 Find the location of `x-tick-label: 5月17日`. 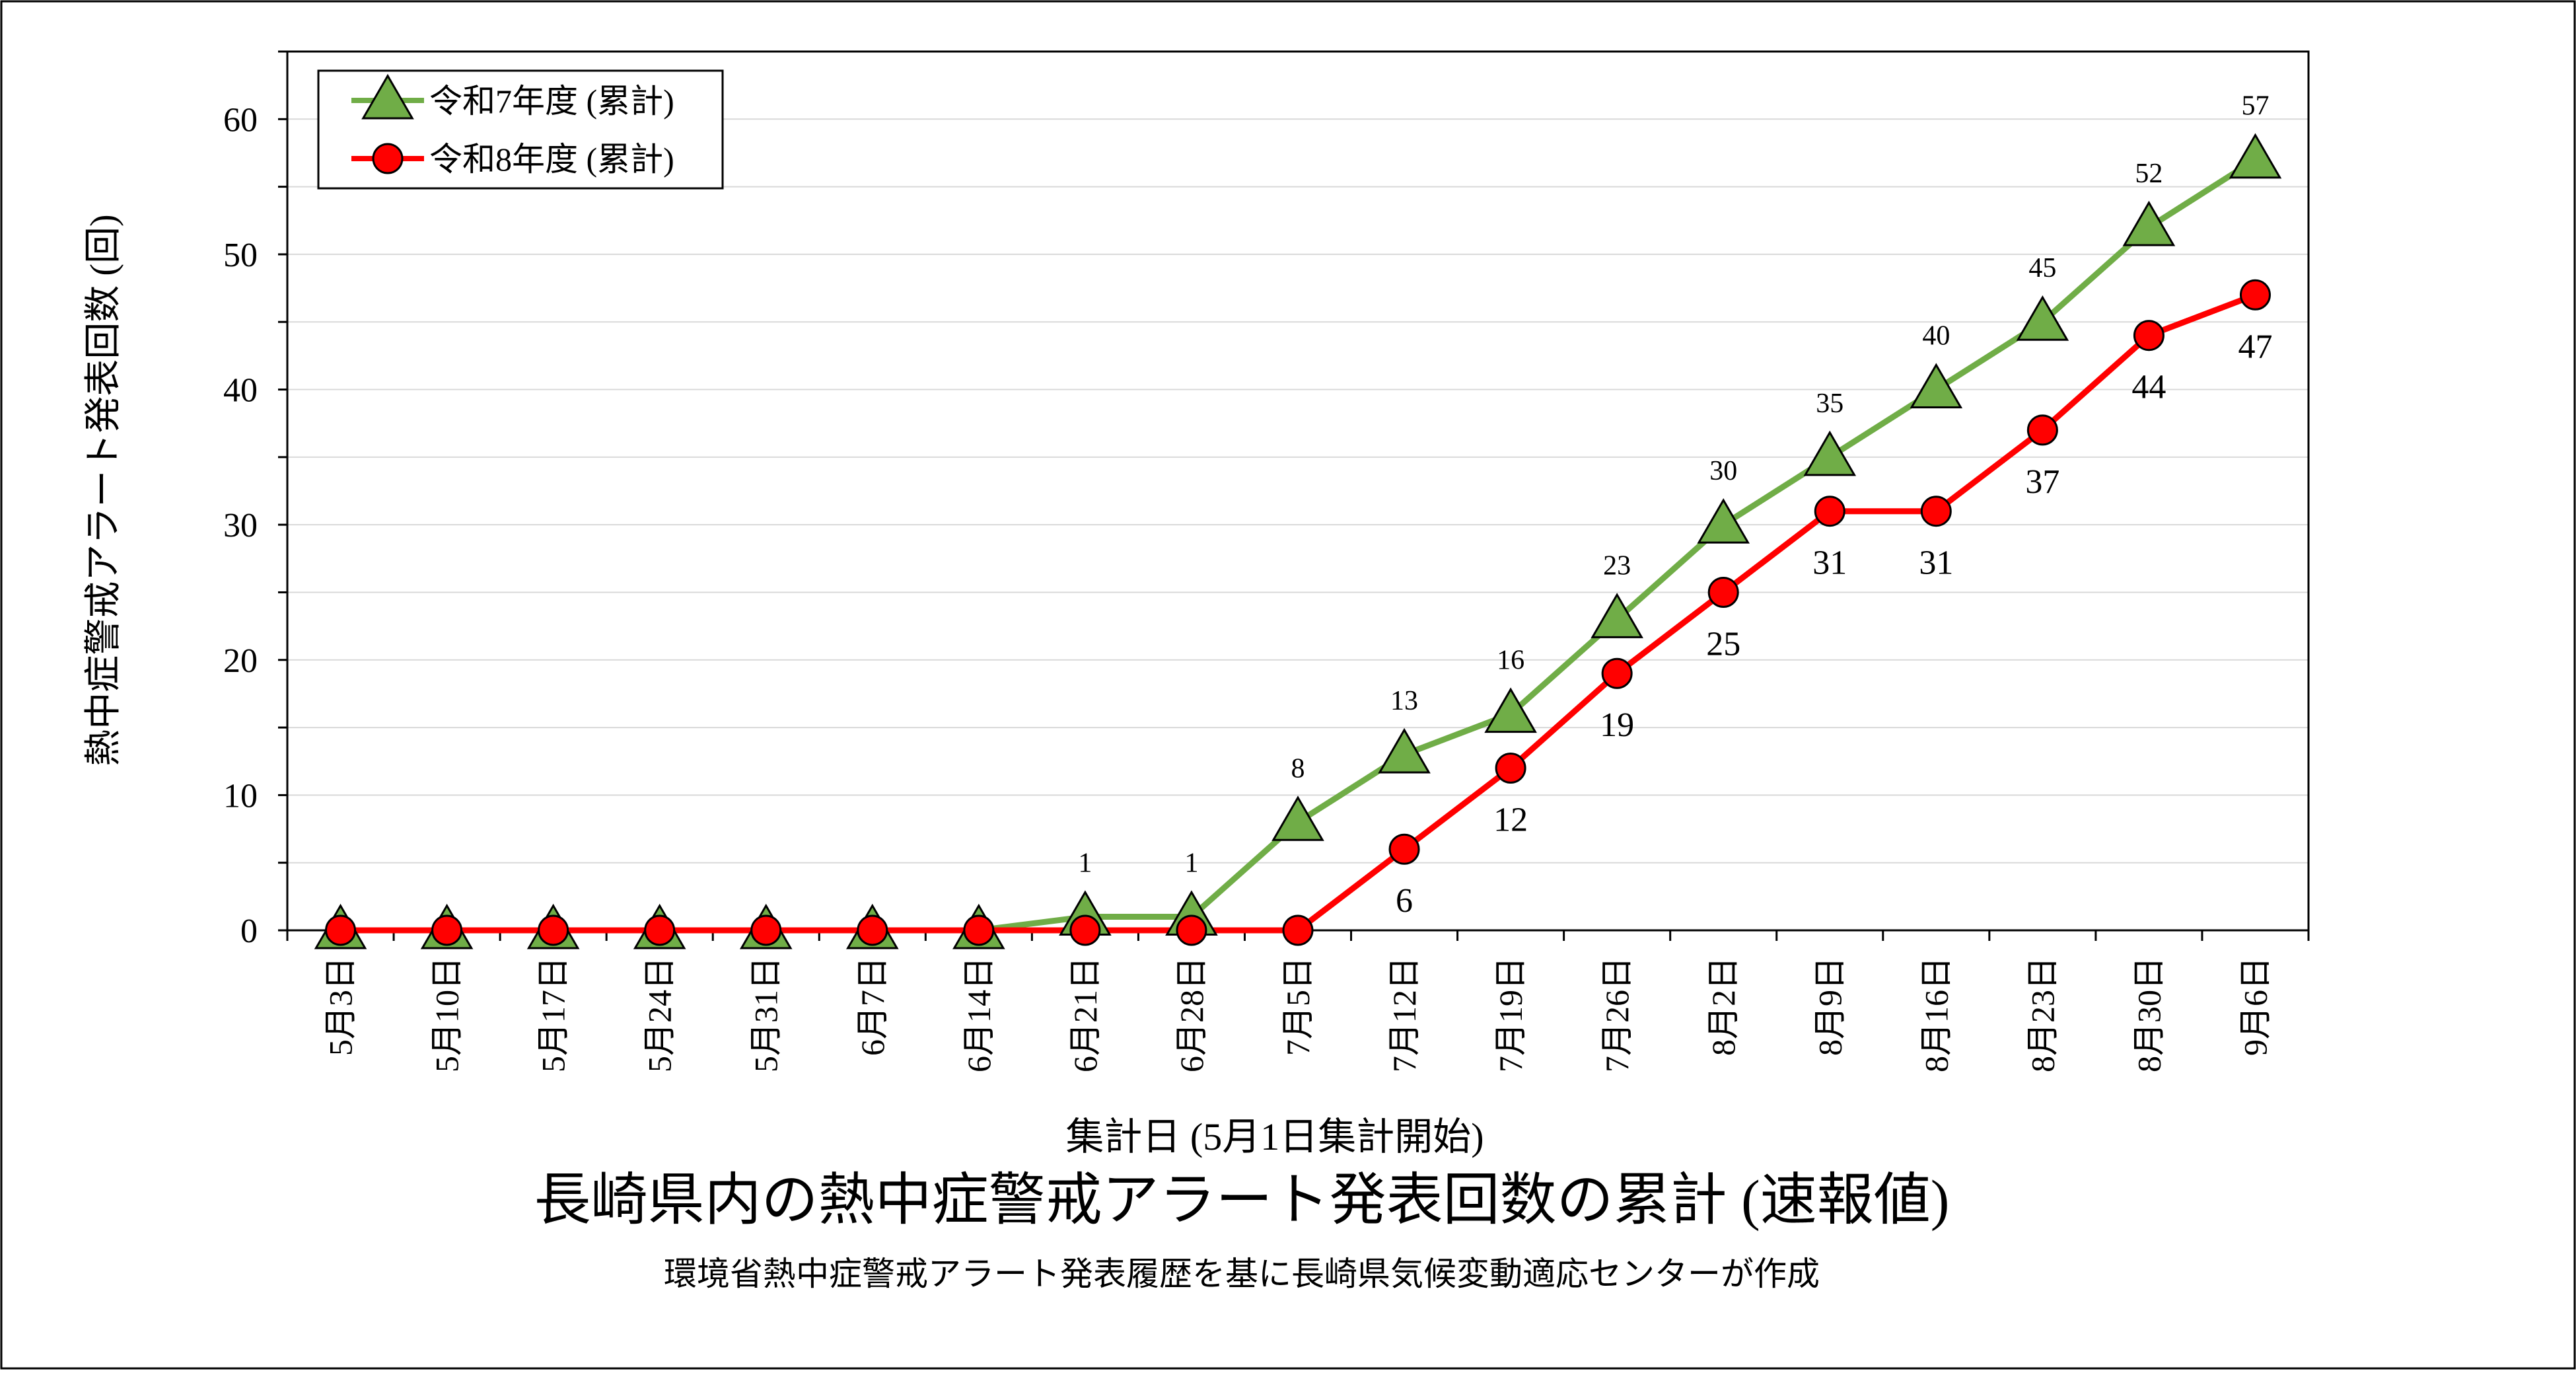

x-tick-label: 5月17日 is located at coordinates (553, 1014).